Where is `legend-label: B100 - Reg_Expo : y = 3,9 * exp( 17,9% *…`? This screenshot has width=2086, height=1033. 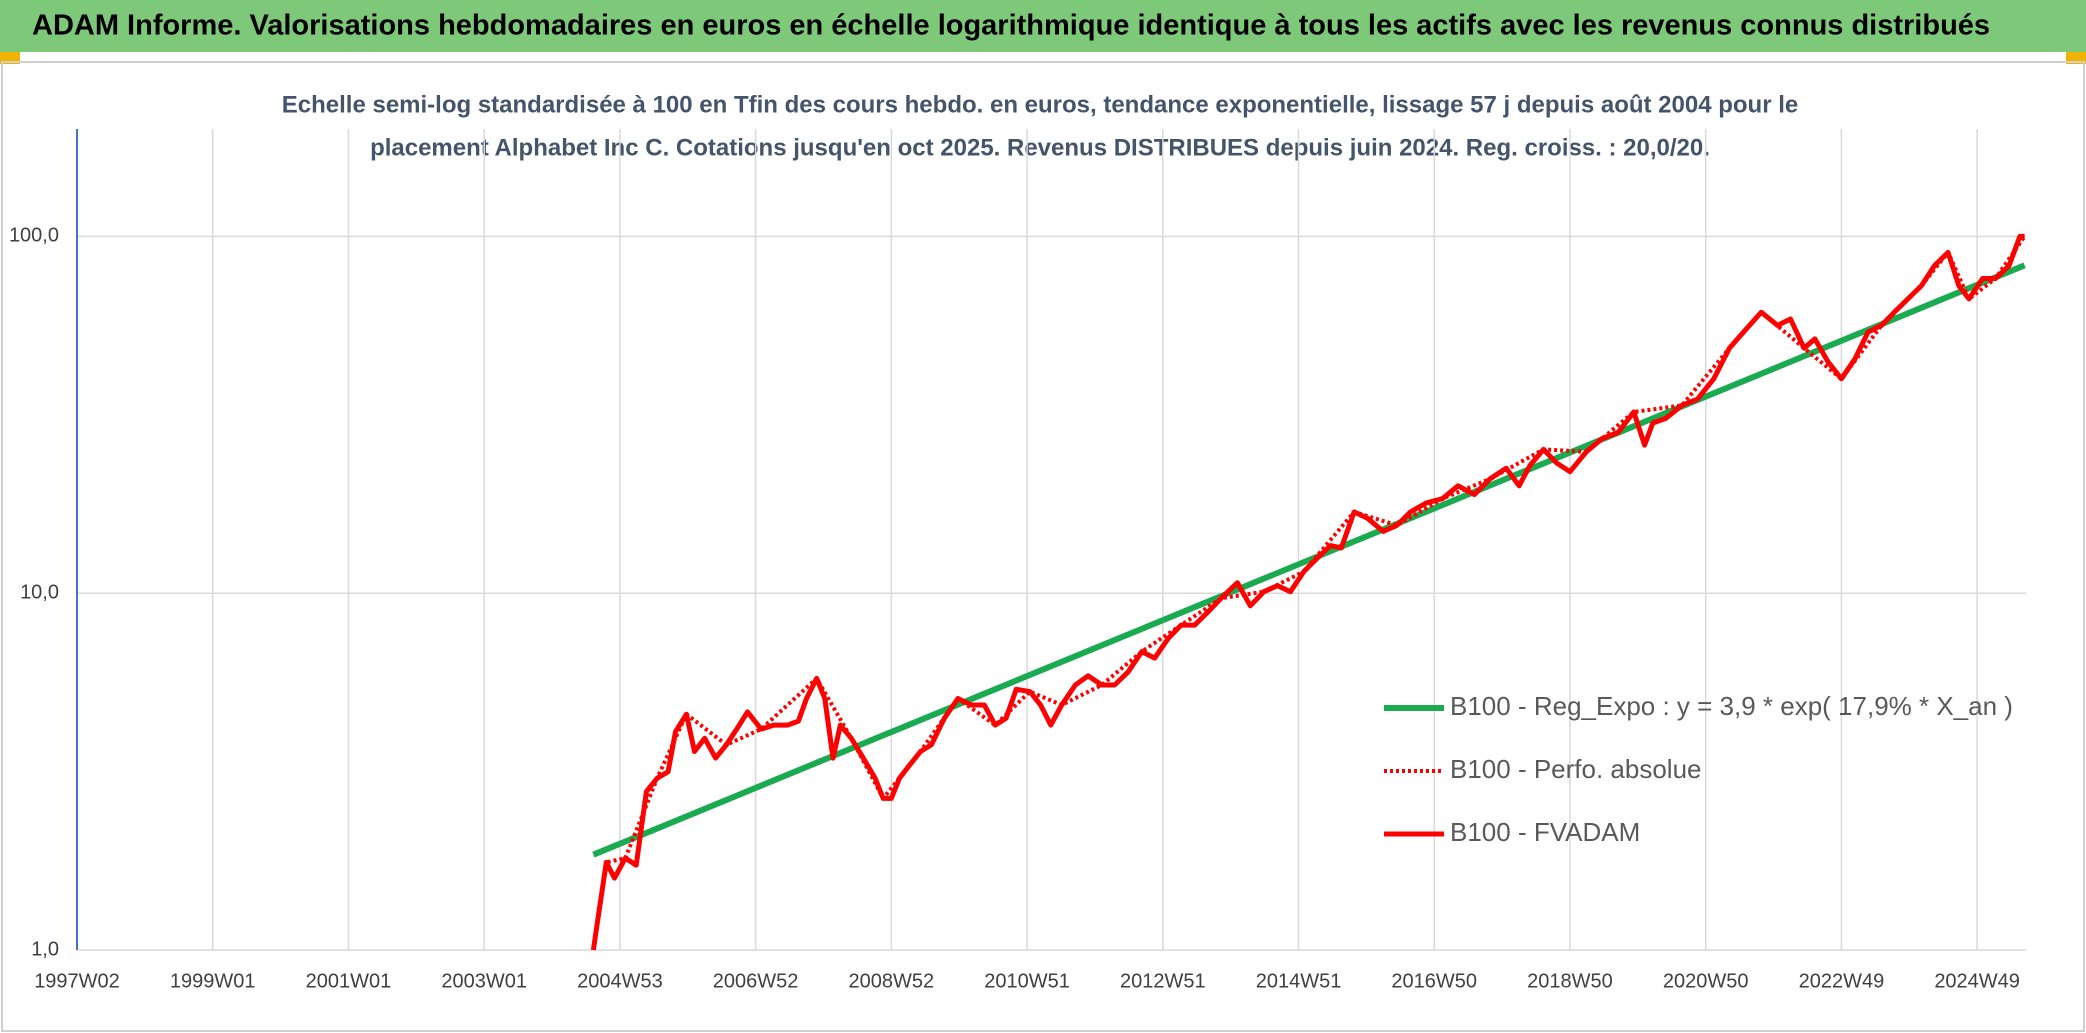 legend-label: B100 - Reg_Expo : y = 3,9 * exp( 17,9% *… is located at coordinates (1731, 706).